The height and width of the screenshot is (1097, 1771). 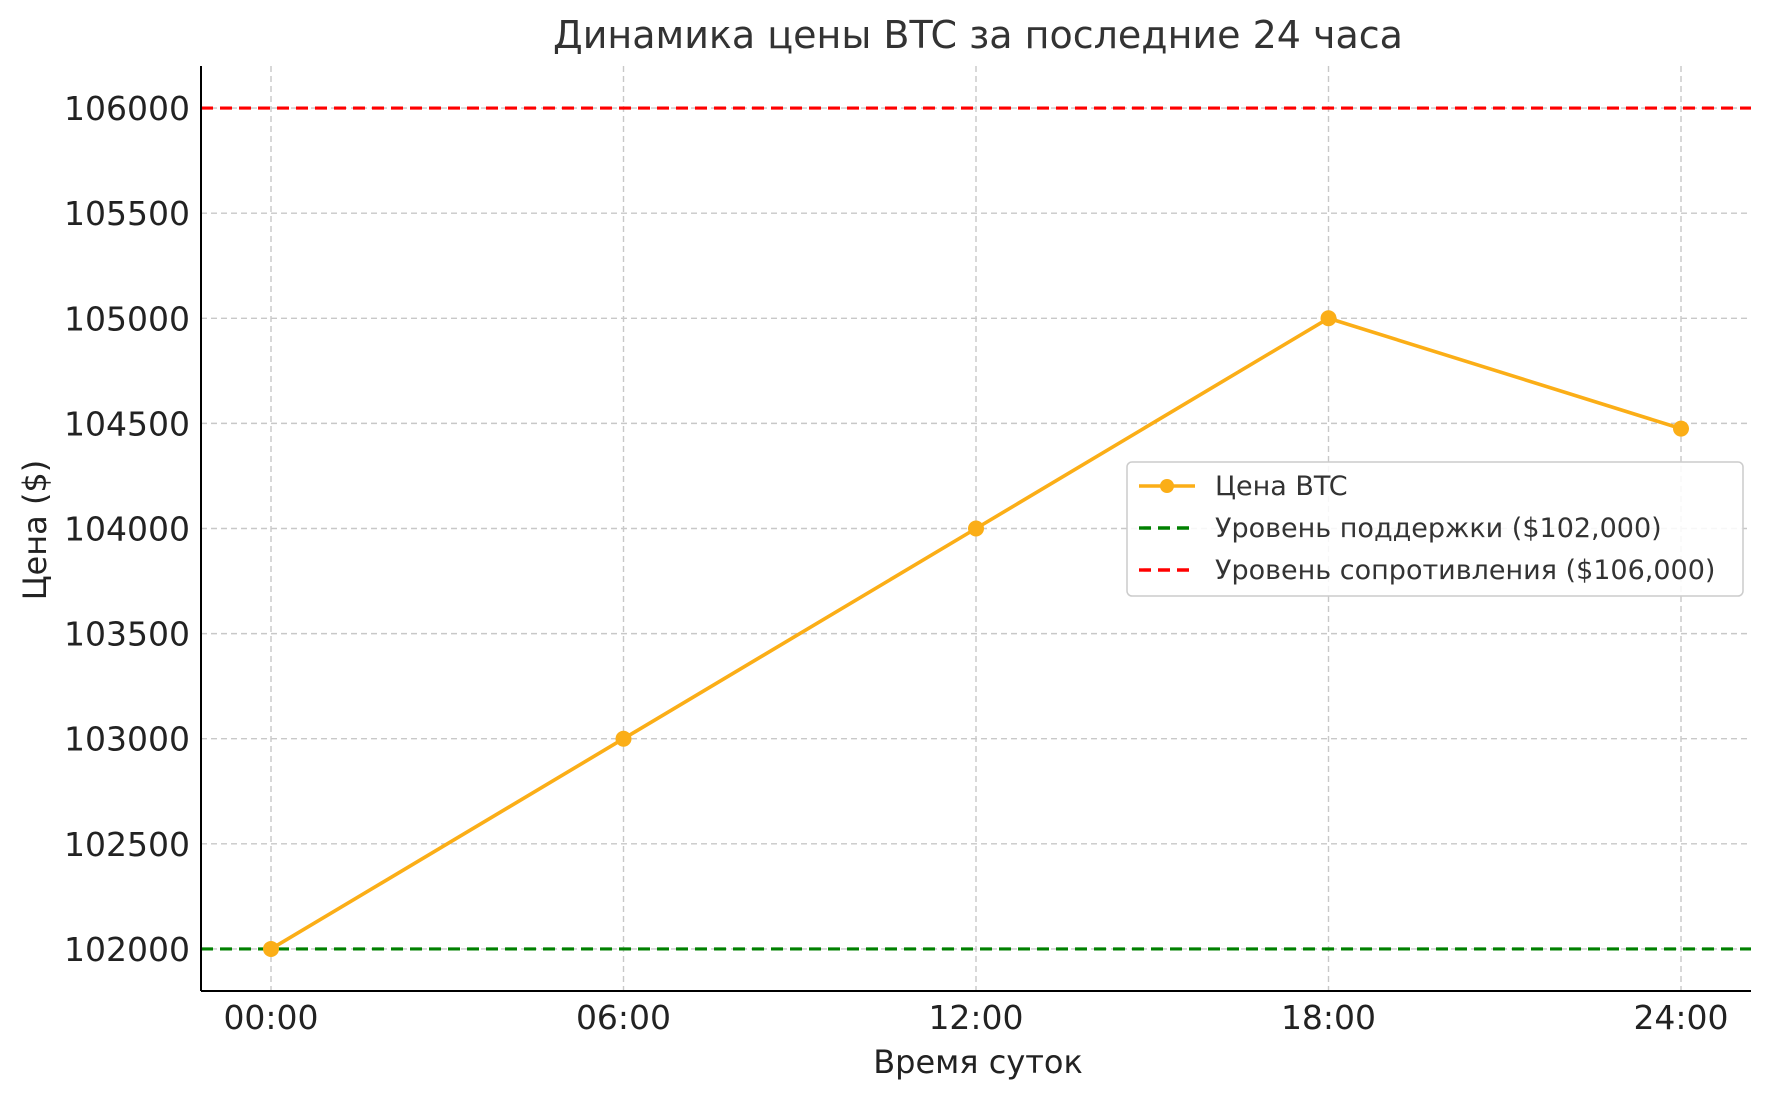 What do you see at coordinates (978, 35) in the screenshot?
I see `chart-title: Динамика цены BTC за последние 24 часа` at bounding box center [978, 35].